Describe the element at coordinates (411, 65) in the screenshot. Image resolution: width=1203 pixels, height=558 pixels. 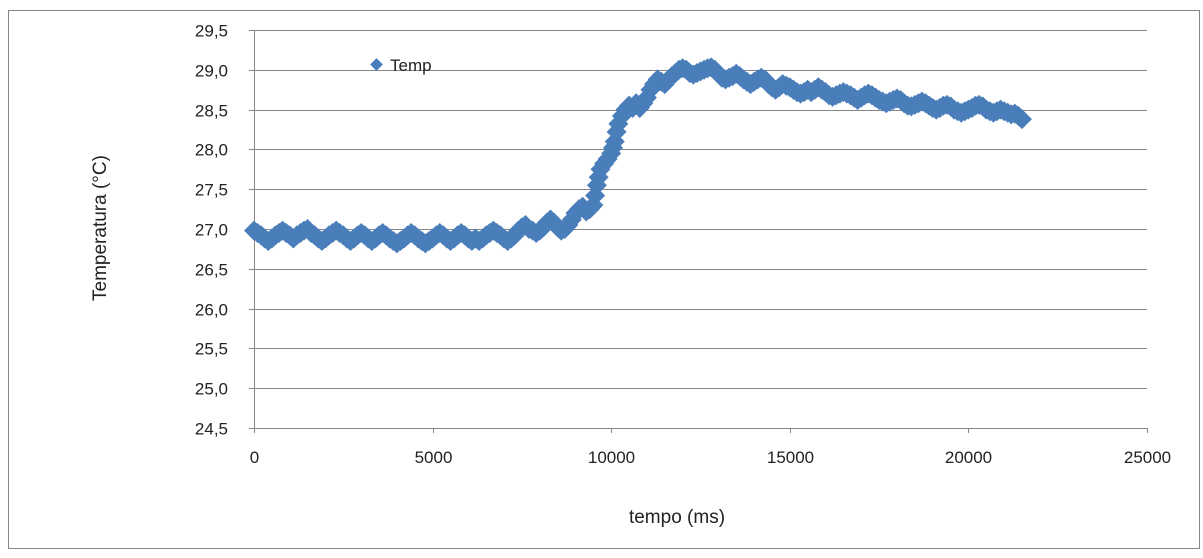
I see `legend-label: Temp` at that location.